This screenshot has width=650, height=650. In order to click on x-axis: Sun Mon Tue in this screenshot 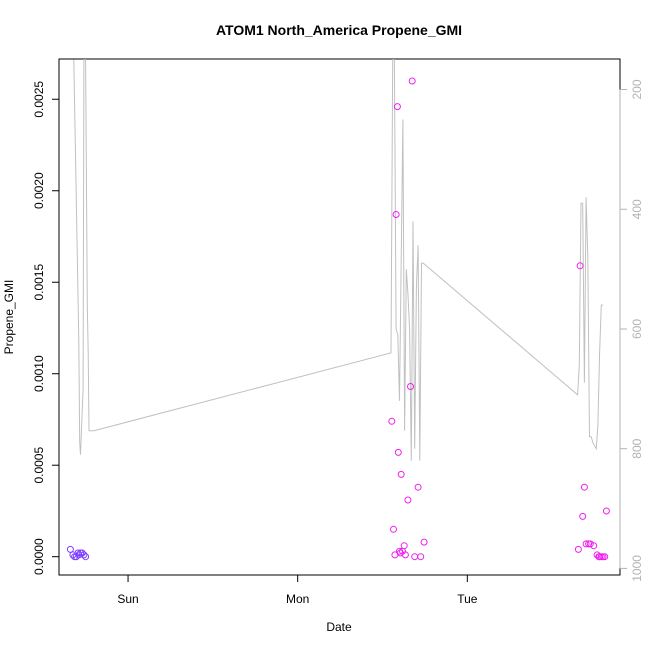, I will do `click(297, 590)`.